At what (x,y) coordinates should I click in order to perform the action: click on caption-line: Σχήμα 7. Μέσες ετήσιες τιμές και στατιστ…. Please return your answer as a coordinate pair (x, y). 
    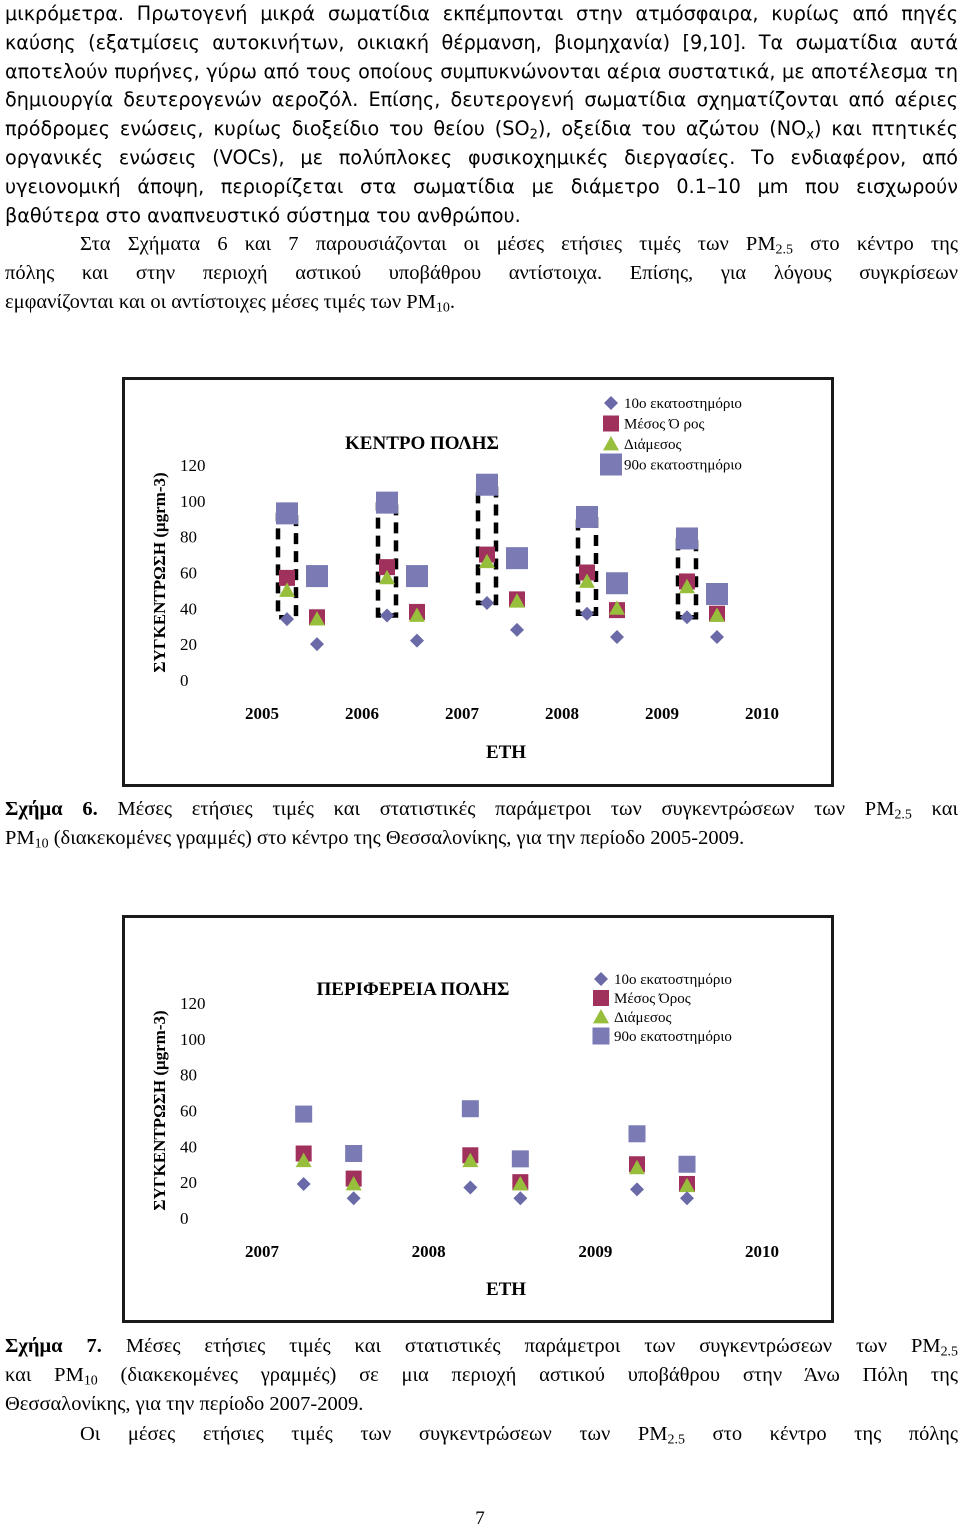
    Looking at the image, I should click on (481, 1346).